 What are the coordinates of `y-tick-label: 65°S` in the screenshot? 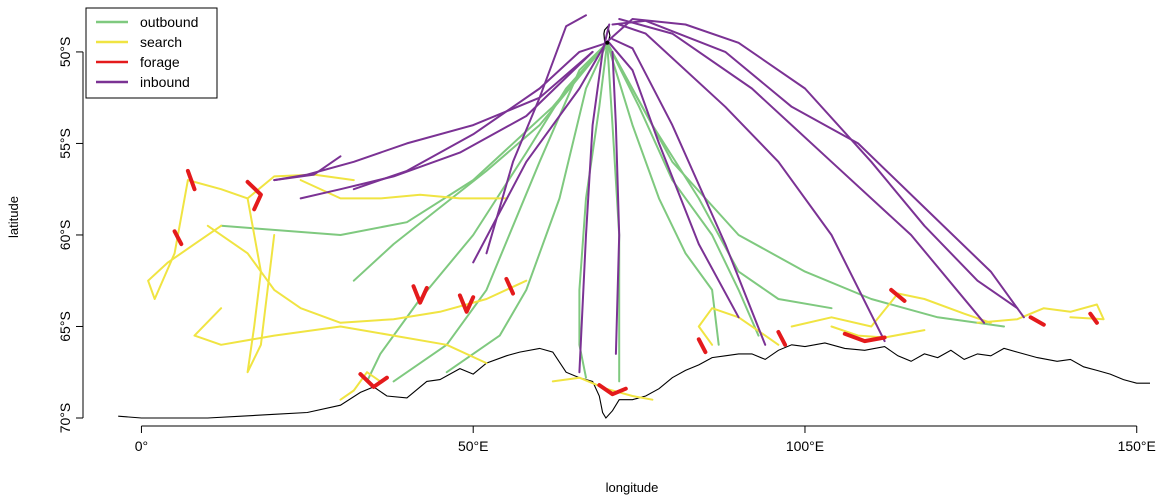 It's located at (65, 326).